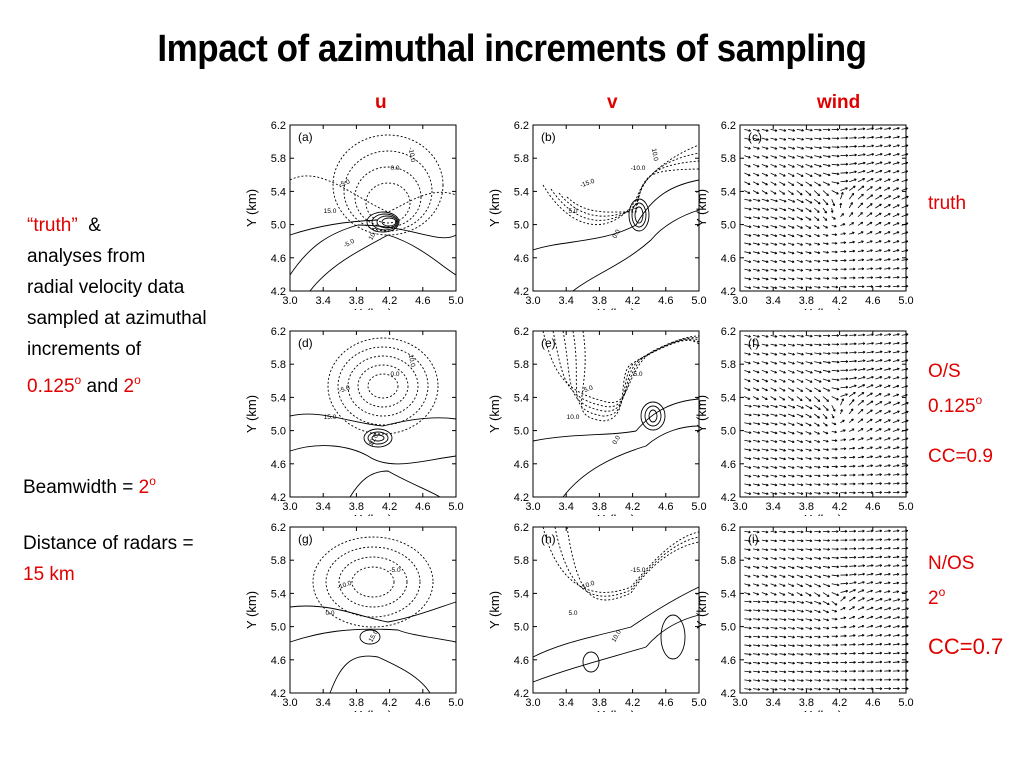  Describe the element at coordinates (455, 507) in the screenshot. I see `x-tick-label: 5.0` at that location.